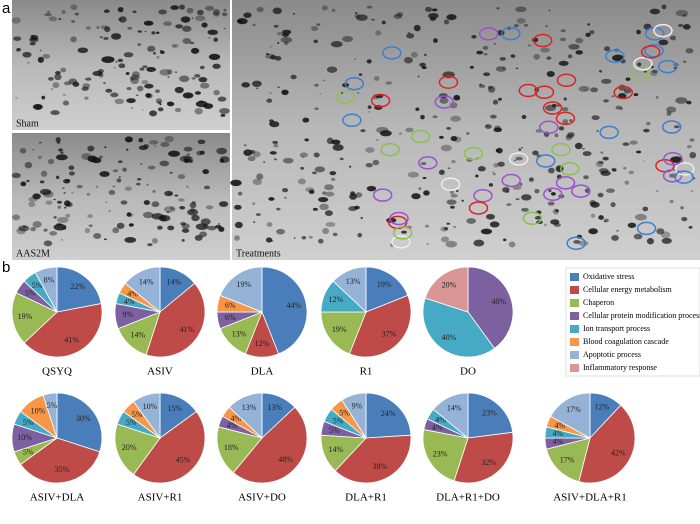  What do you see at coordinates (468, 372) in the screenshot?
I see `pie-title: DO` at bounding box center [468, 372].